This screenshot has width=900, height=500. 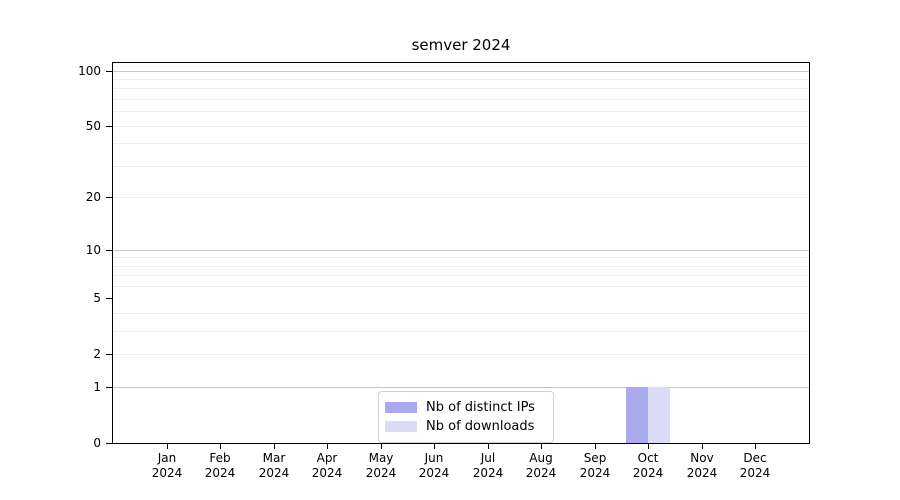 What do you see at coordinates (381, 458) in the screenshot?
I see `x-tick-month: May` at bounding box center [381, 458].